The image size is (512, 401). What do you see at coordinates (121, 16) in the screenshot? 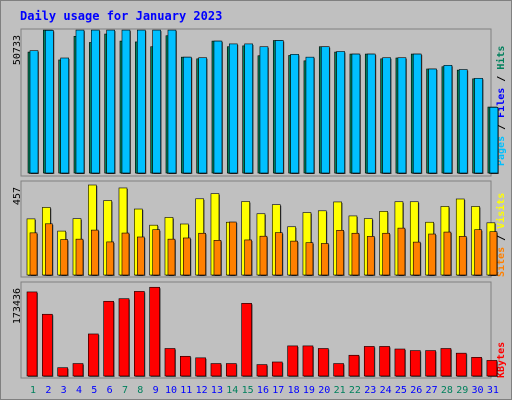
I see `chart-title: Daily usage for January 2023` at bounding box center [121, 16].